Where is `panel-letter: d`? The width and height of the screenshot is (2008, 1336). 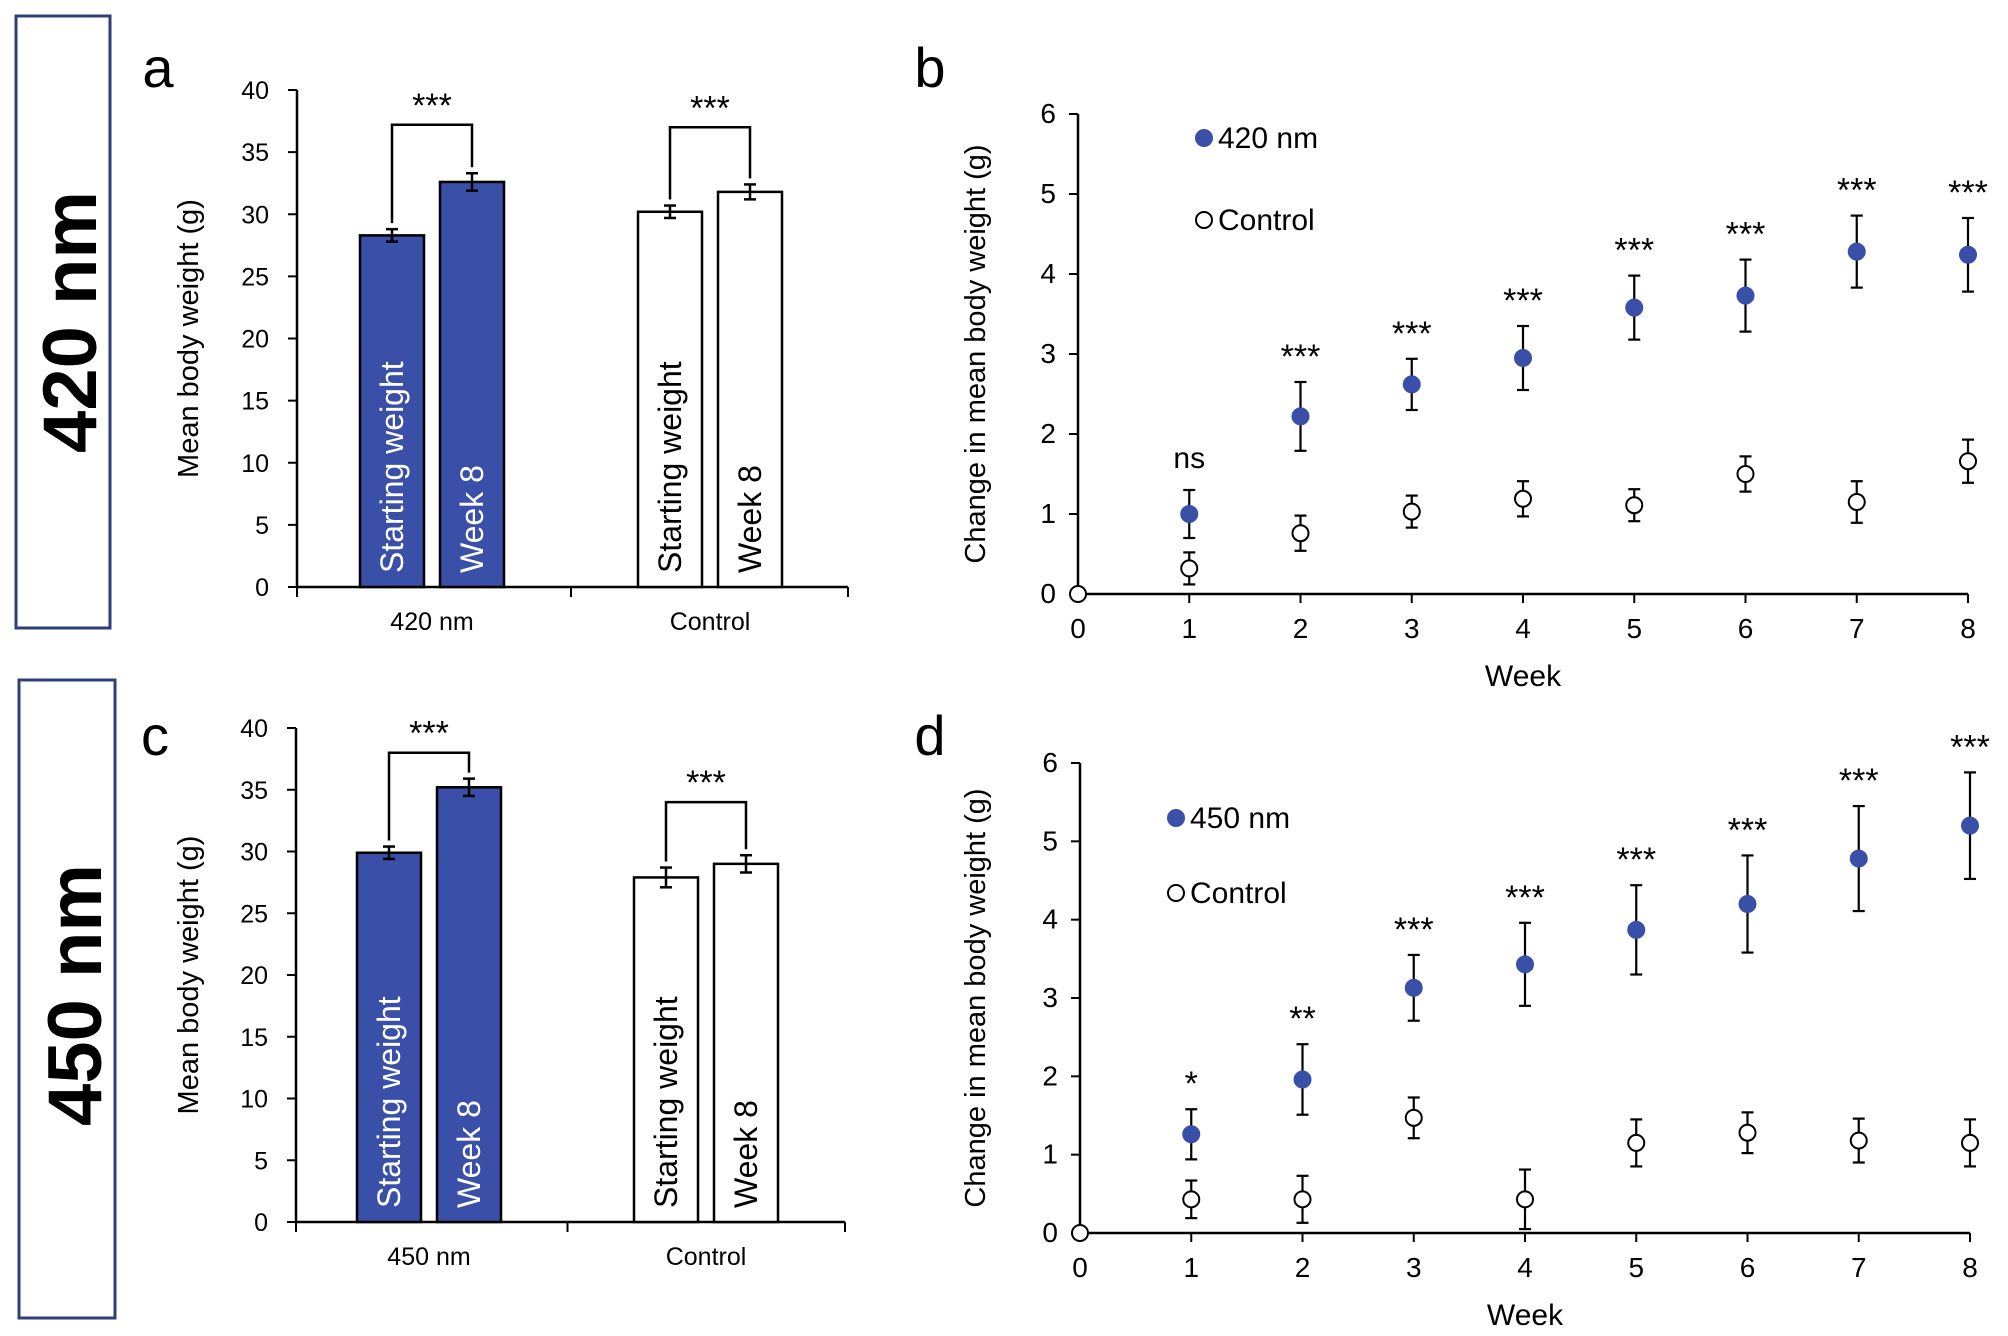 panel-letter: d is located at coordinates (929, 735).